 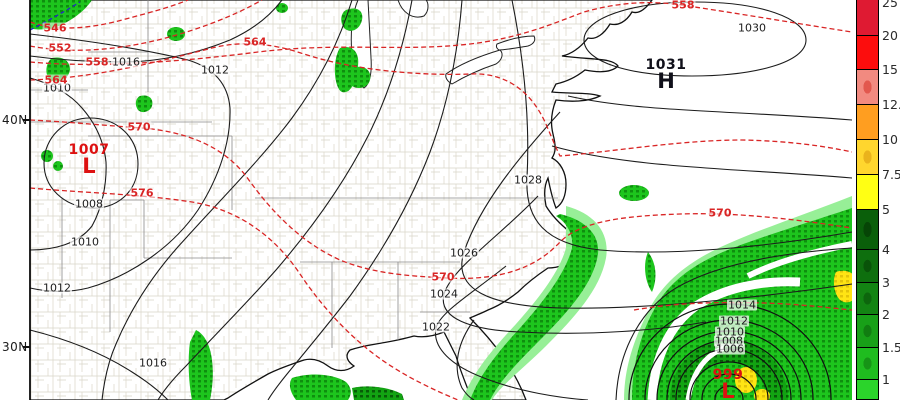 I want to click on thickness-label: 552, so click(x=60, y=48).